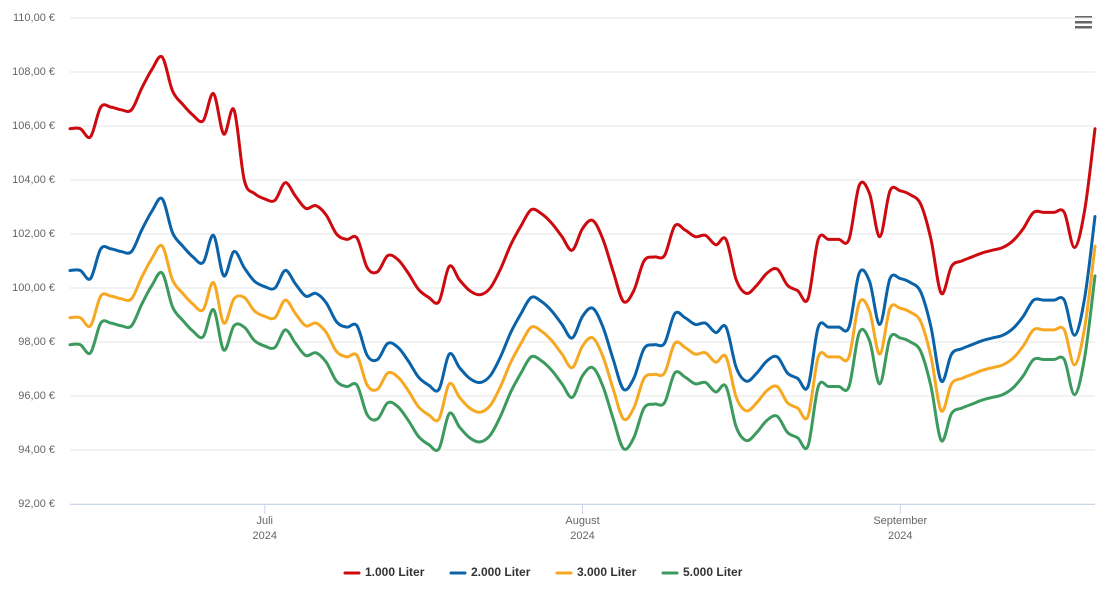  Describe the element at coordinates (33, 180) in the screenshot. I see `y-tick-label: 104,00 €` at that location.